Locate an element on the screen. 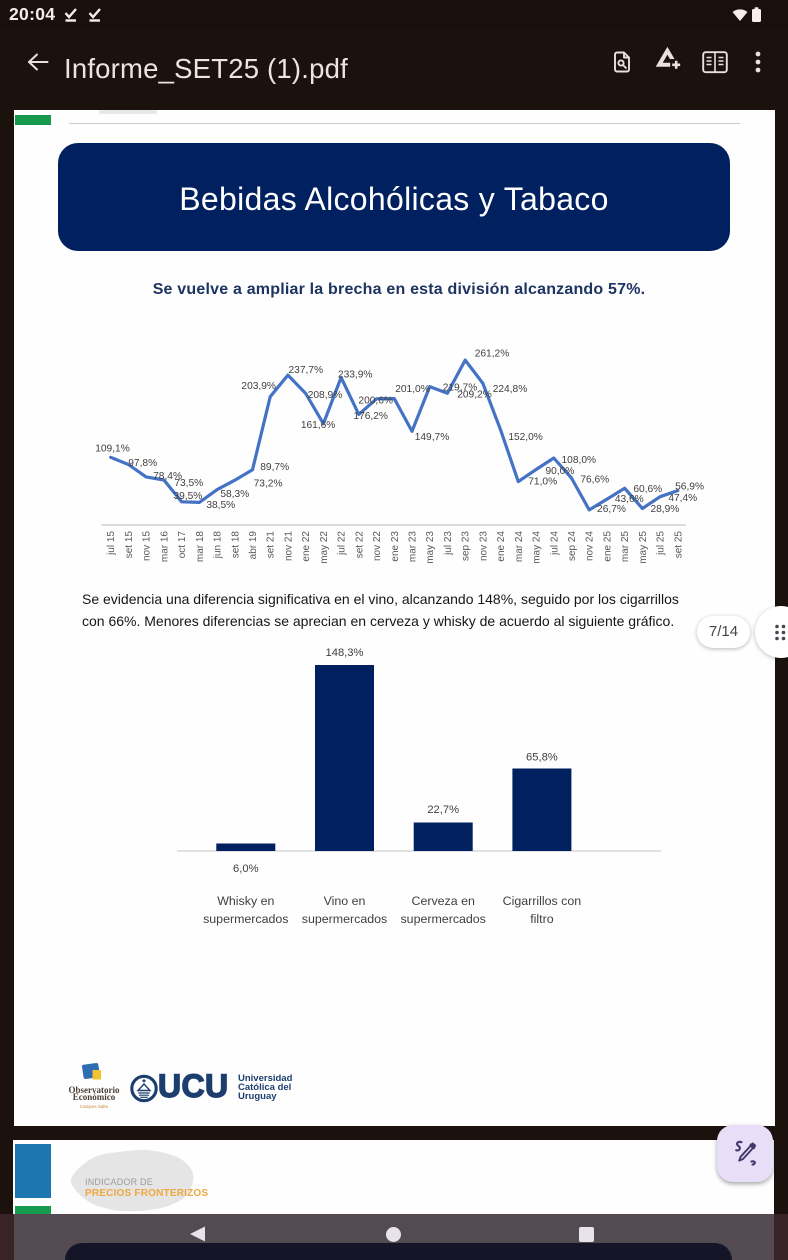 Image resolution: width=788 pixels, height=1260 pixels. svg-text: 89,7% is located at coordinates (274, 467).